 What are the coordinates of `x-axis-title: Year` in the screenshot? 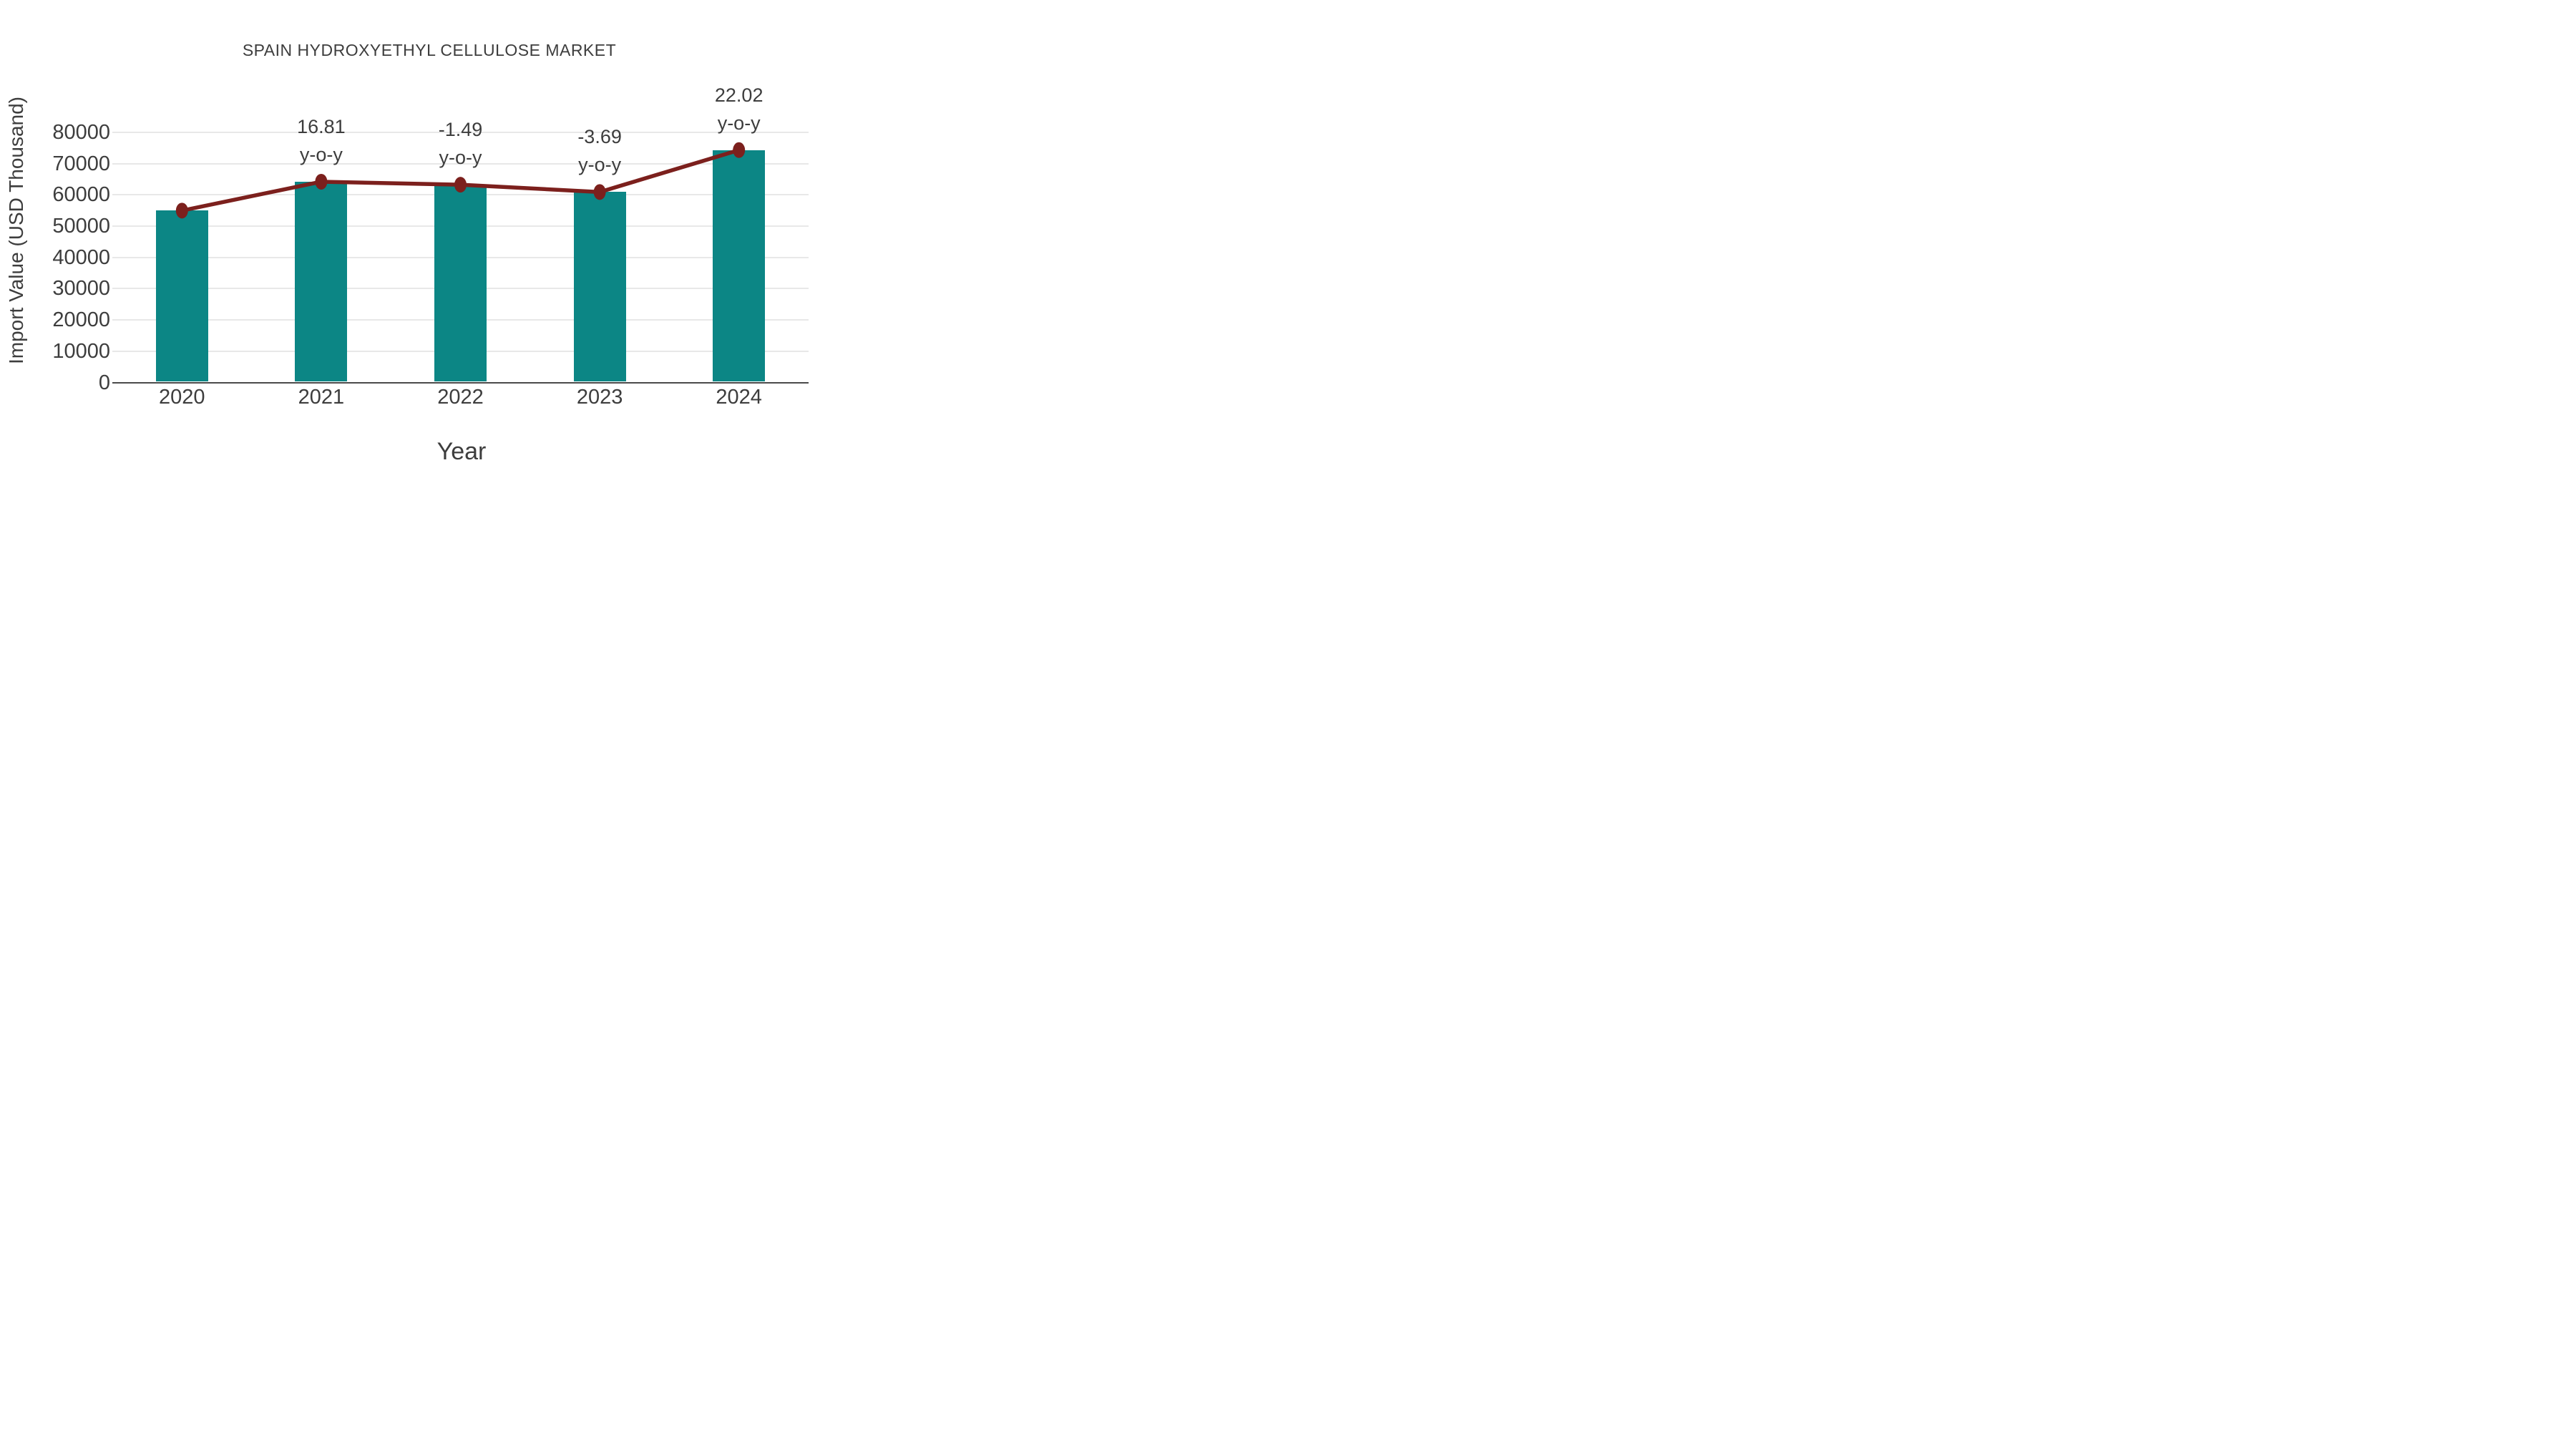 It's located at (461, 451).